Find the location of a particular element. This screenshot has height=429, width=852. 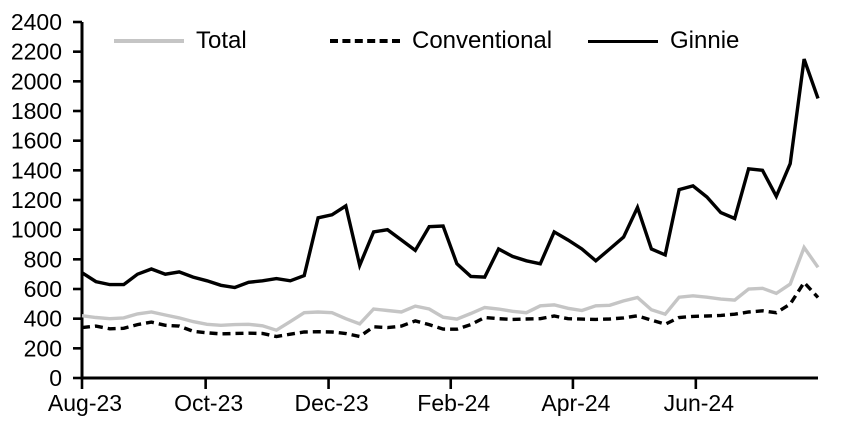

x-tick-label: Jun-24 is located at coordinates (699, 403).